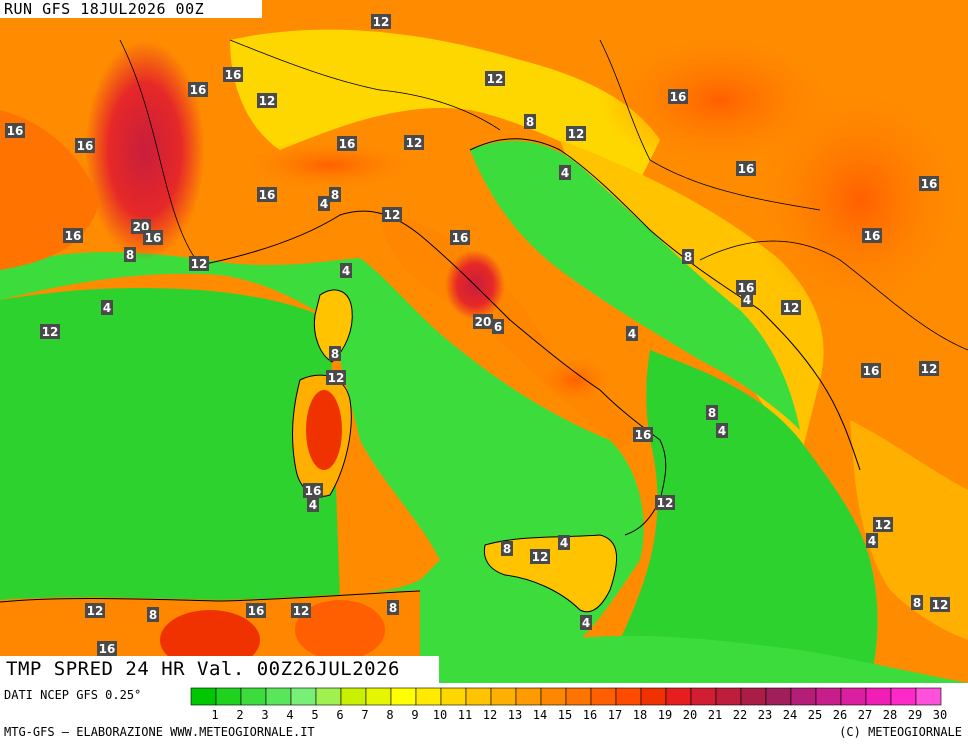 The image size is (968, 745). What do you see at coordinates (445, 104) in the screenshot?
I see `yellow-zone-alps` at bounding box center [445, 104].